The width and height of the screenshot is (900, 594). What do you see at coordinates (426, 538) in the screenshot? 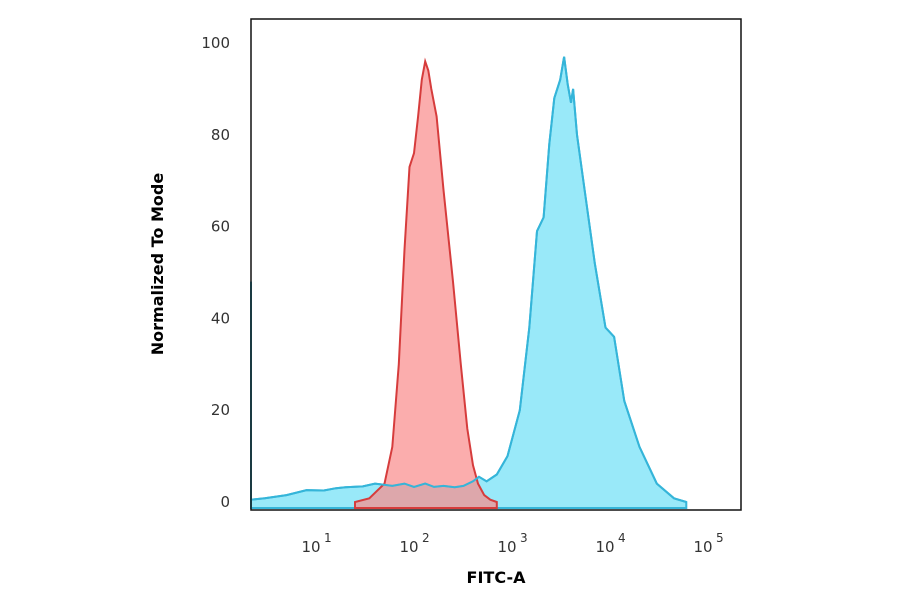
I see `x-tick-exponent: 2` at bounding box center [426, 538].